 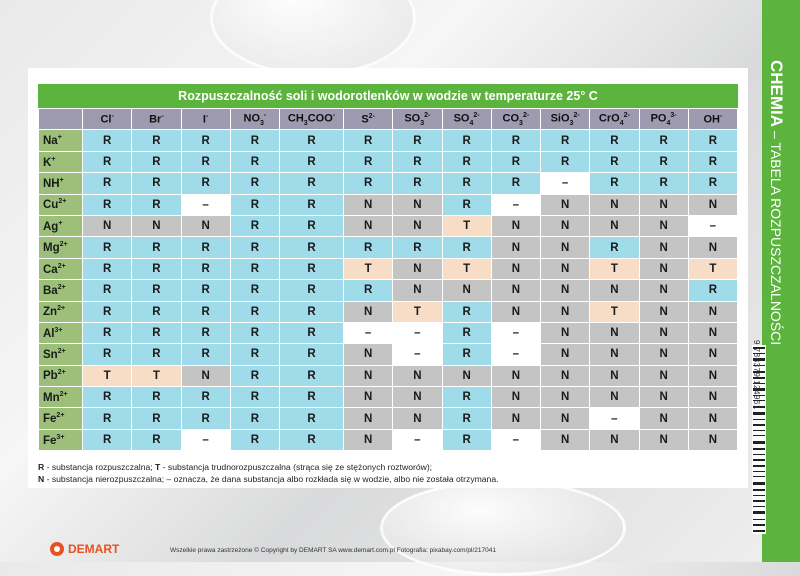 I want to click on anion-header: CH3COO-, so click(x=311, y=119).